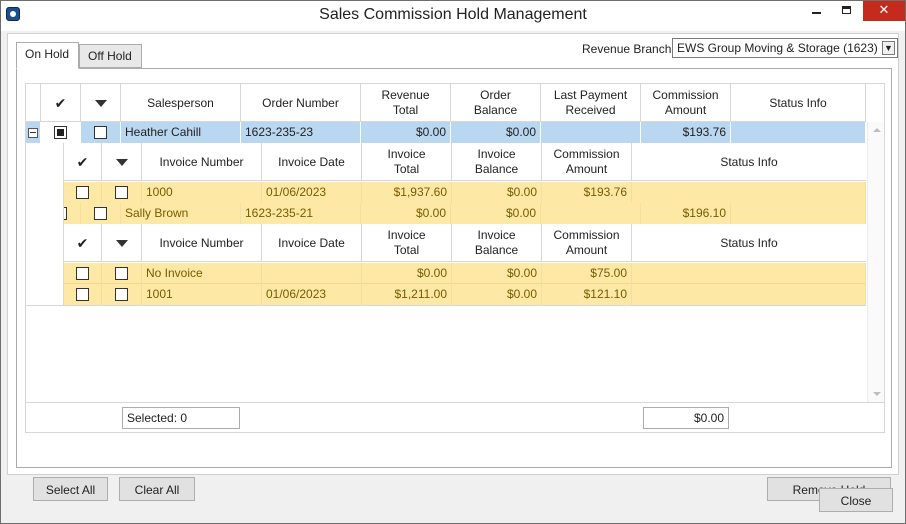  I want to click on col-commission-amount: Commission Amount, so click(686, 103).